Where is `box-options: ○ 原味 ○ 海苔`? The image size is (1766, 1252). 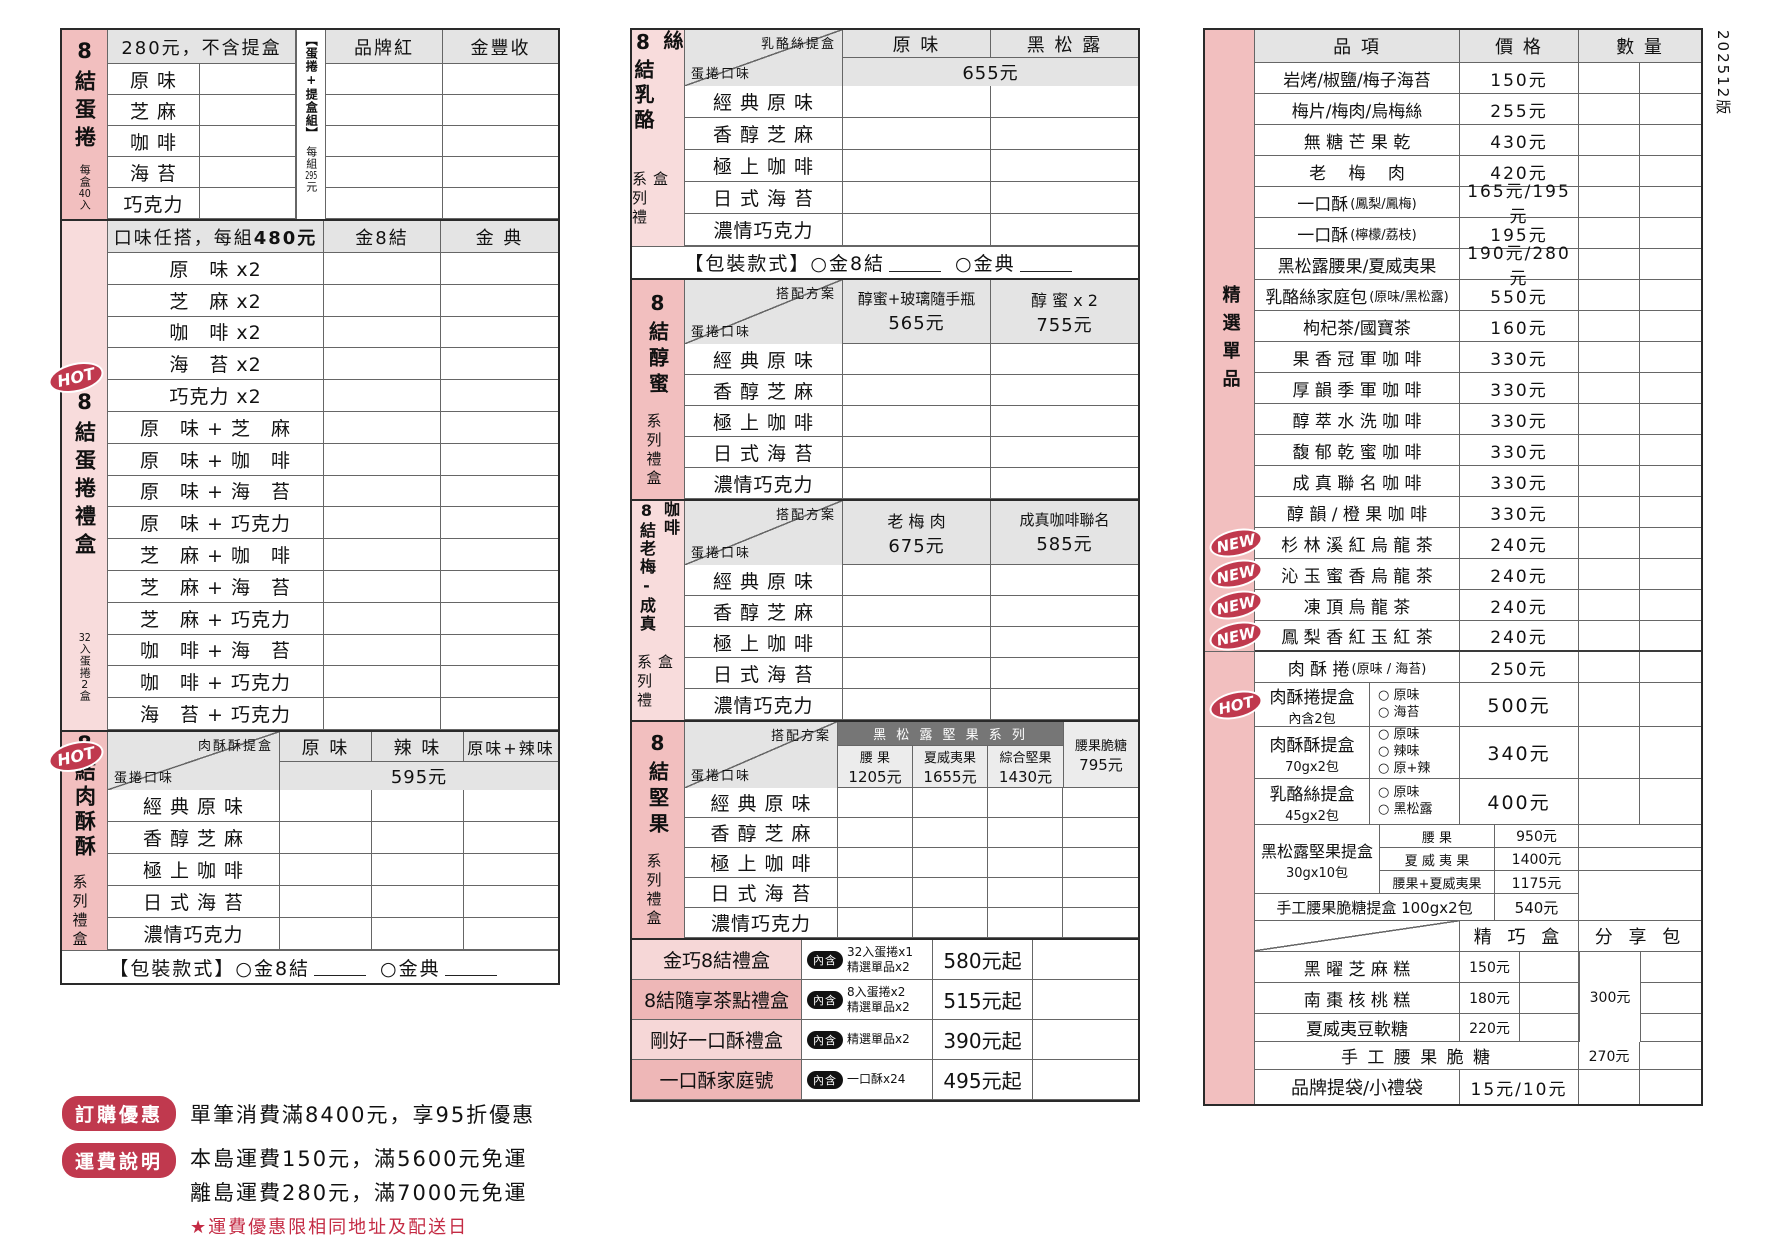
box-options: ○ 原味 ○ 海苔 is located at coordinates (1415, 704).